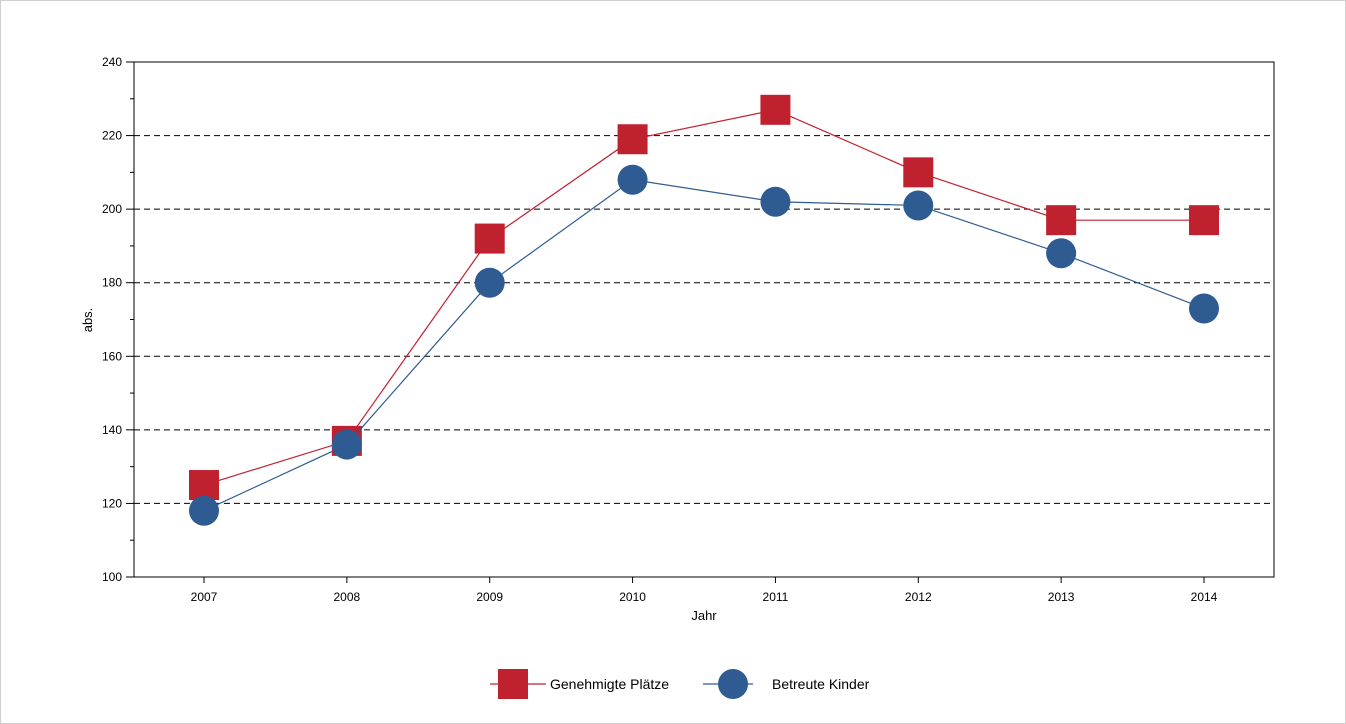  What do you see at coordinates (112, 283) in the screenshot?
I see `y-tick-label: 180` at bounding box center [112, 283].